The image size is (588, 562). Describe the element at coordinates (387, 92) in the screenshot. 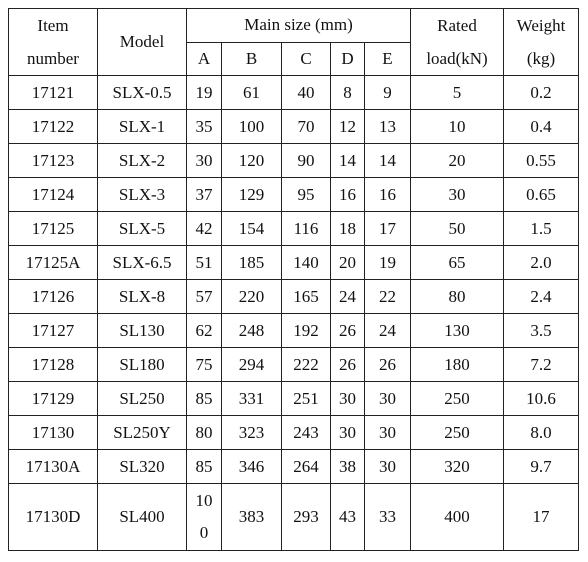

I see `table-cell: 9` at that location.